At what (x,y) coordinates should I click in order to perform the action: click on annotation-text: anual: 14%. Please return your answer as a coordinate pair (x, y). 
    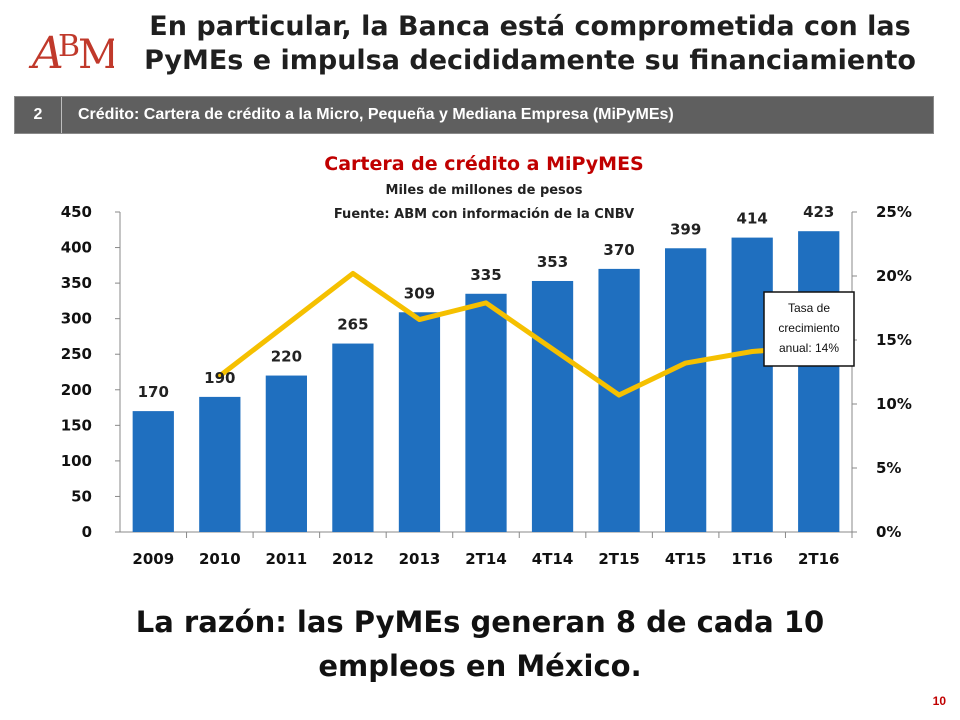
    Looking at the image, I should click on (809, 348).